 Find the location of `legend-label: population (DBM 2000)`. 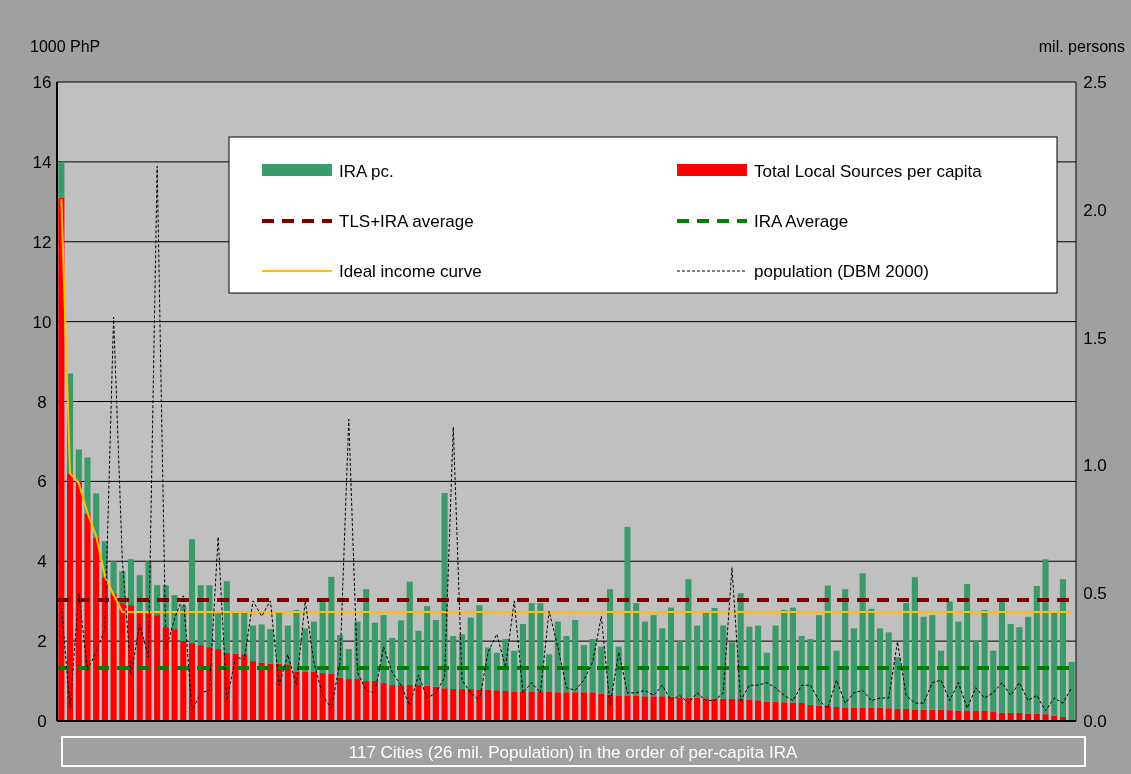

legend-label: population (DBM 2000) is located at coordinates (841, 271).